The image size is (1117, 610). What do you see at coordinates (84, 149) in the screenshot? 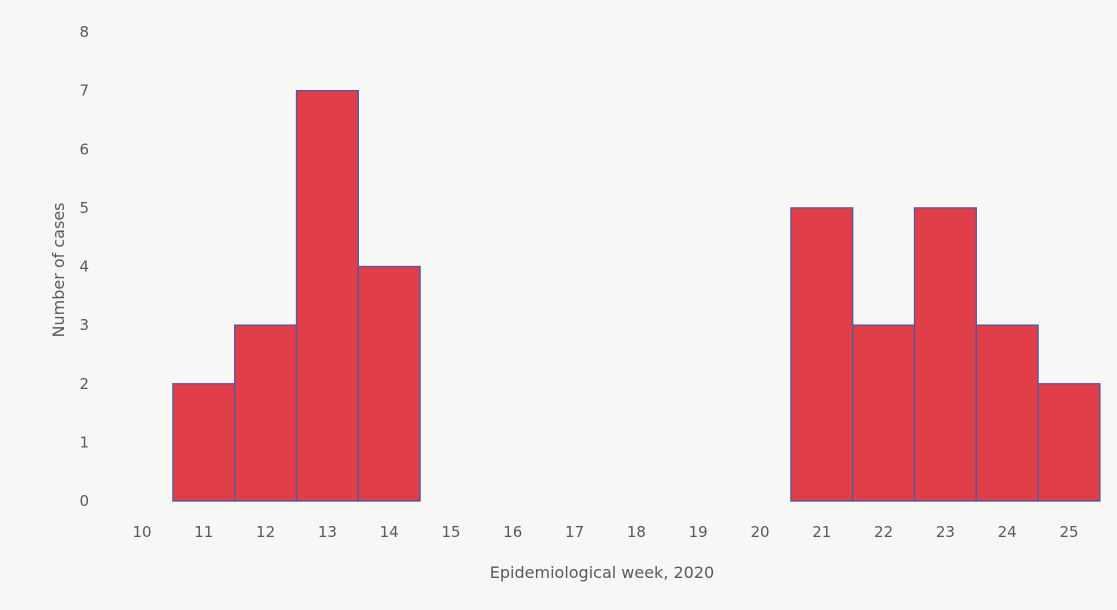
I see `y-tick-label: 6` at bounding box center [84, 149].